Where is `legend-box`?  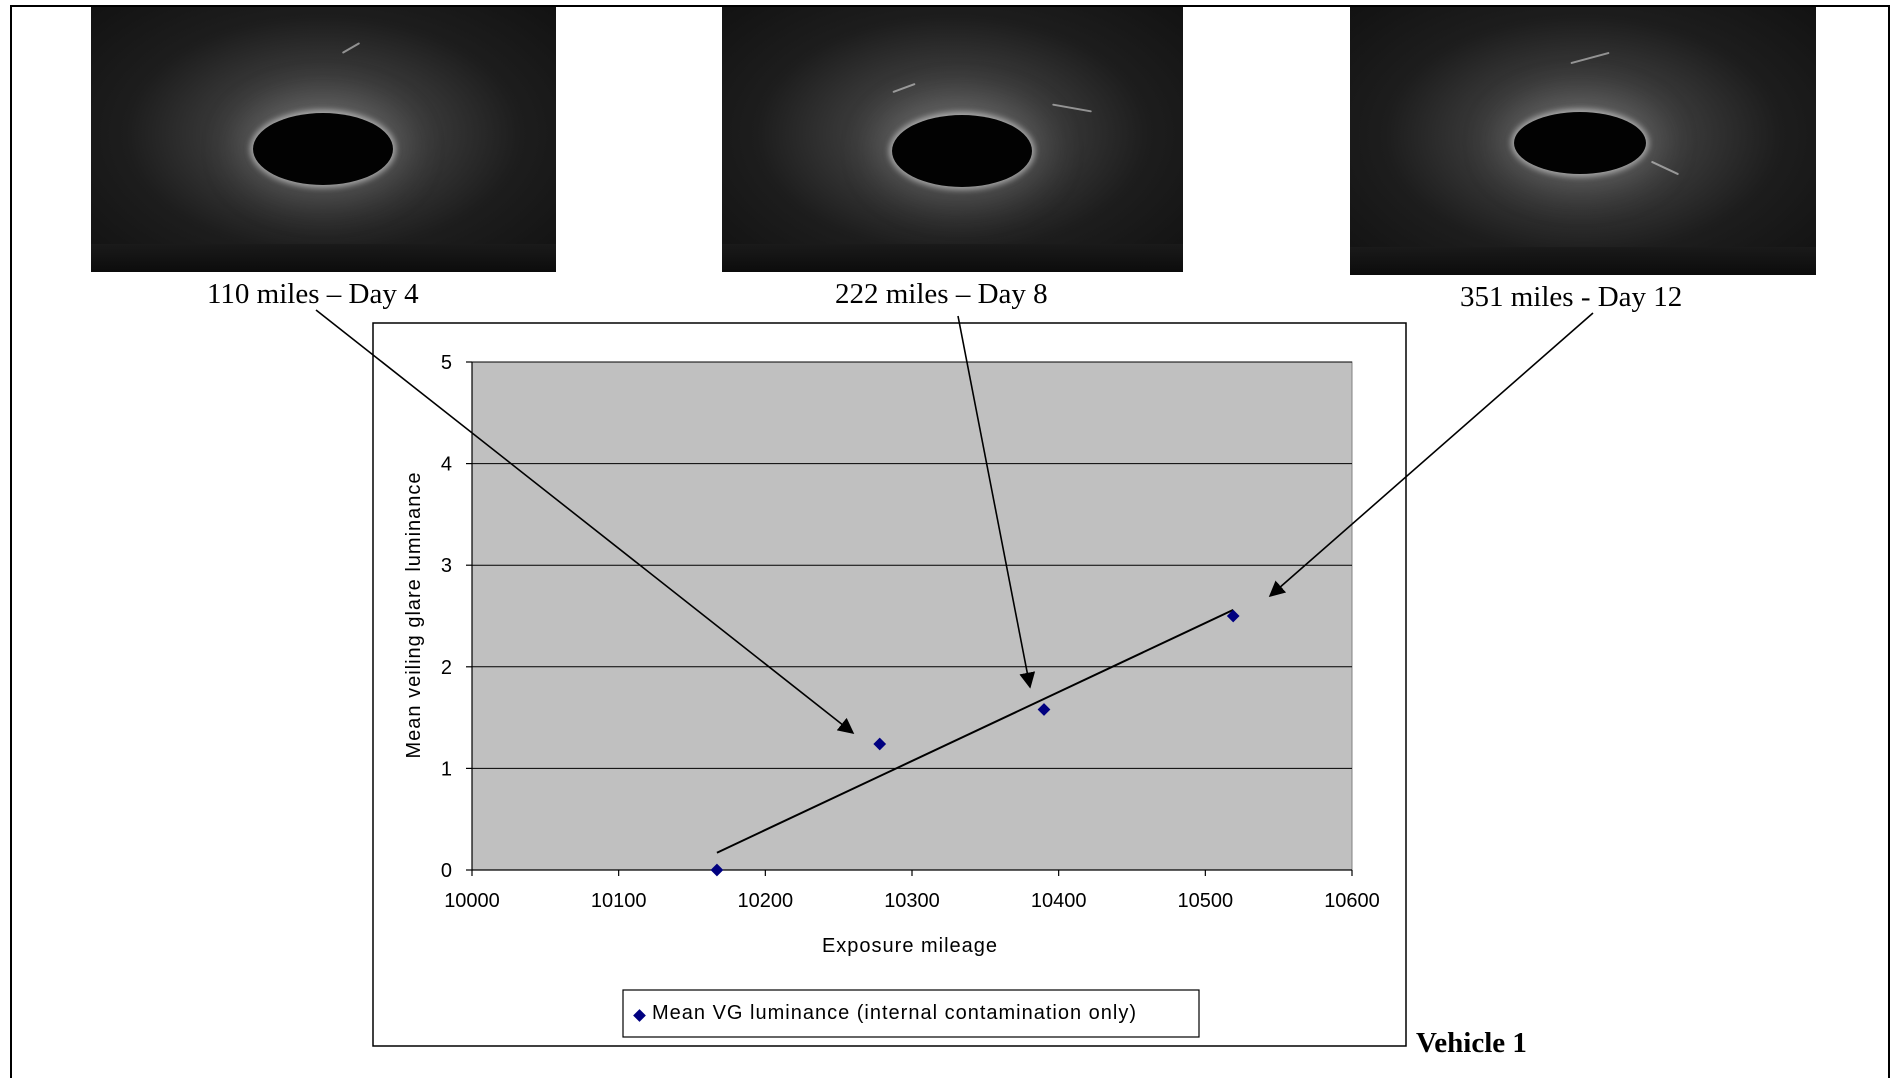
legend-box is located at coordinates (911, 1013).